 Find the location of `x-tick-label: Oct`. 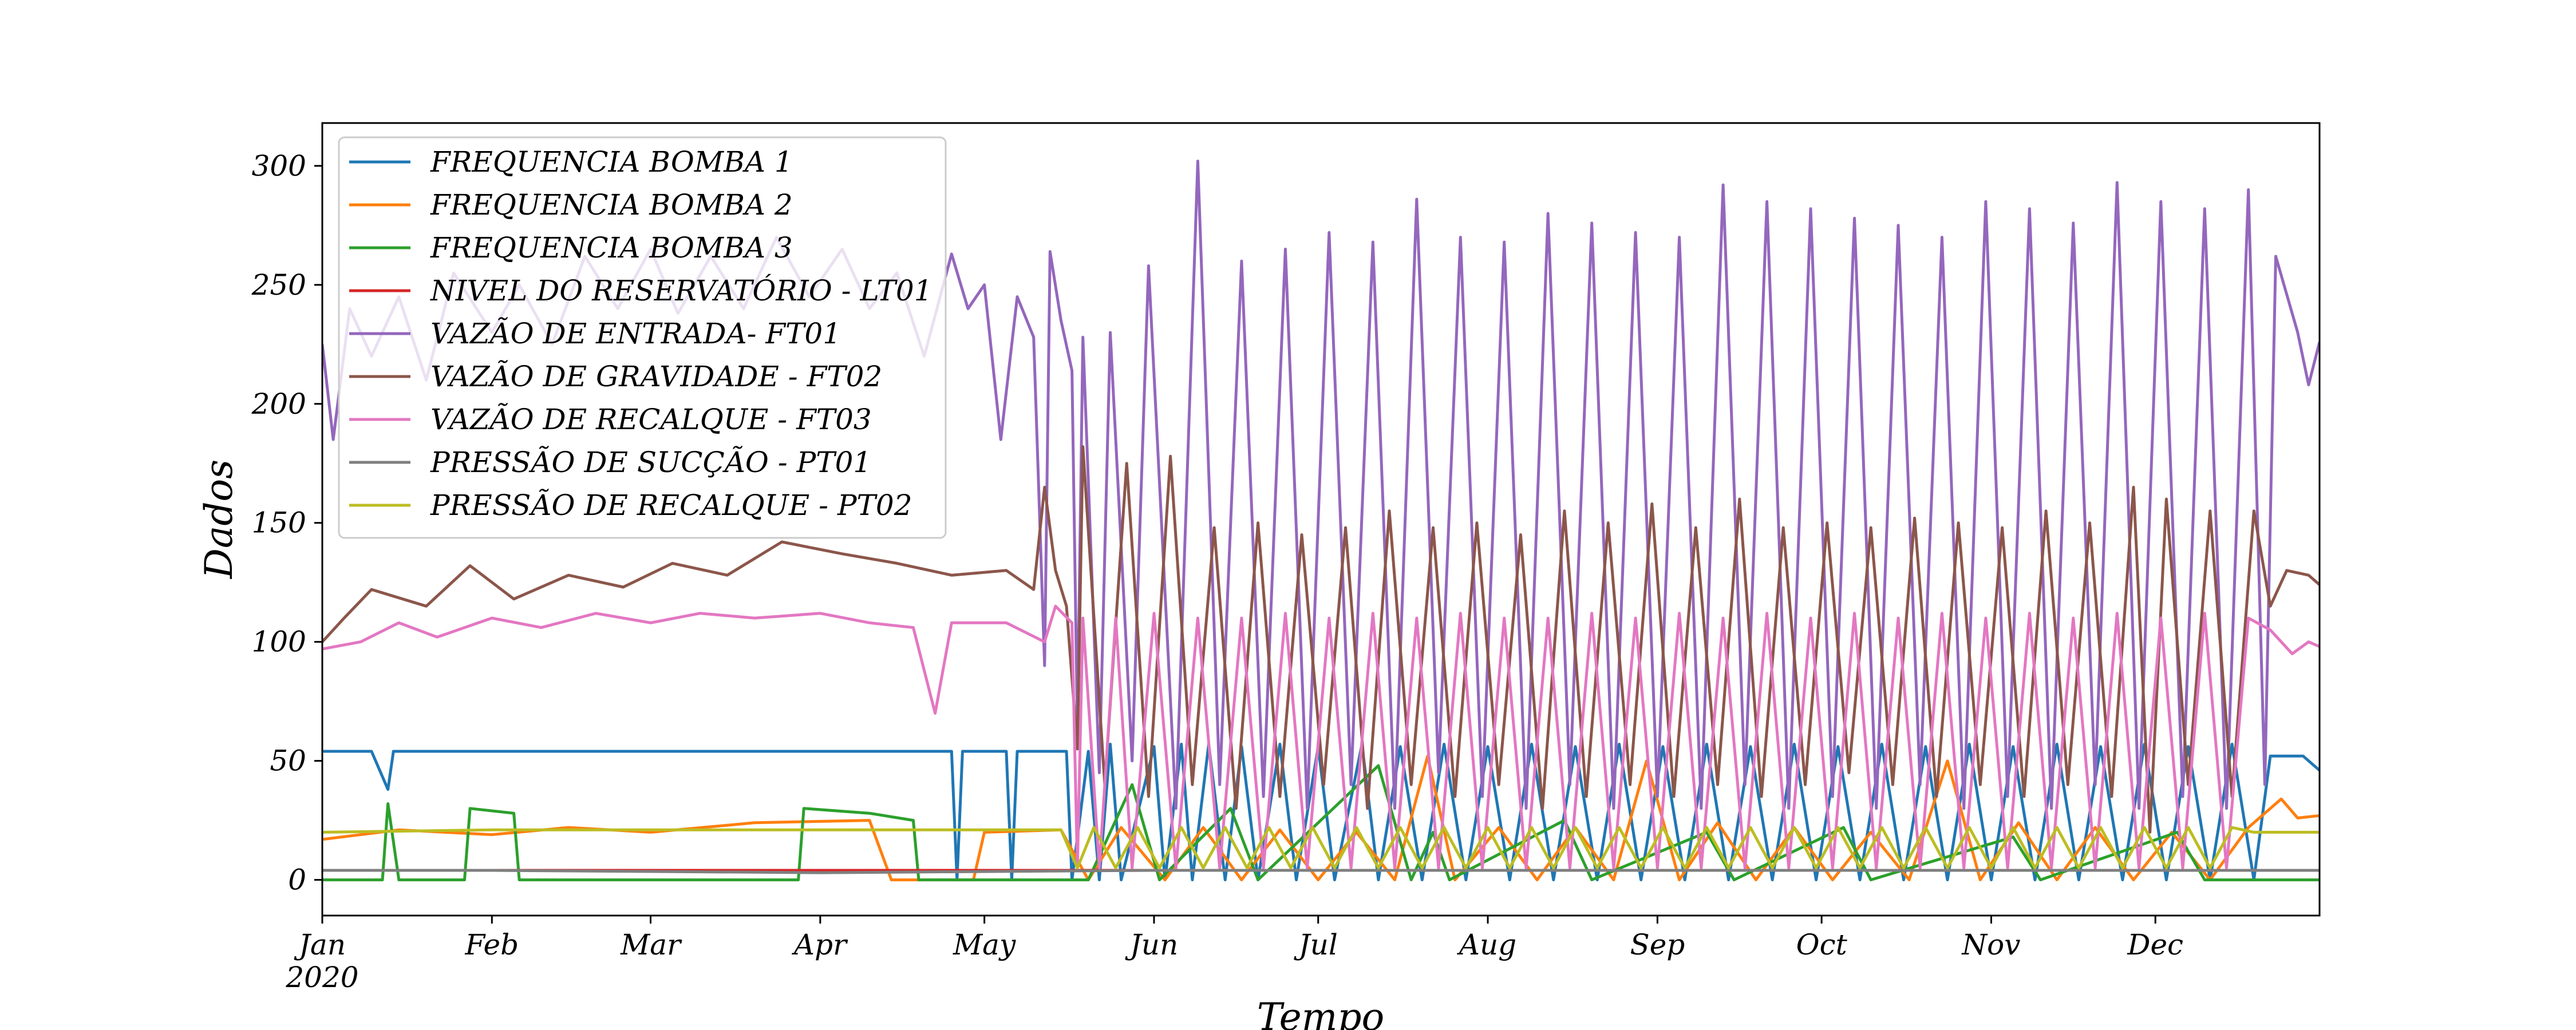

x-tick-label: Oct is located at coordinates (1822, 944).